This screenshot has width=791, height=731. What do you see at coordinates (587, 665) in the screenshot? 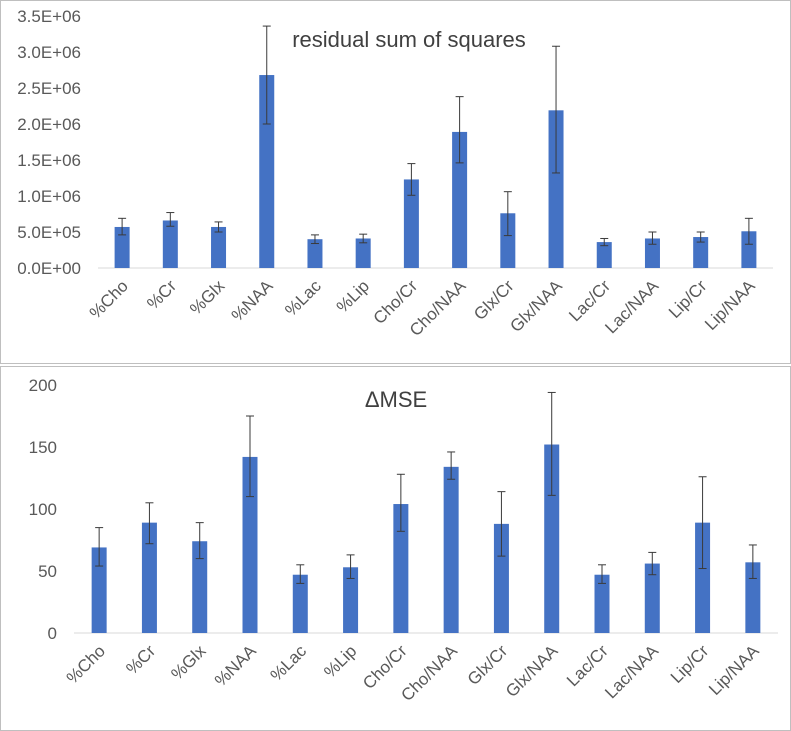
I see `category-label: Lac/Cr` at bounding box center [587, 665].